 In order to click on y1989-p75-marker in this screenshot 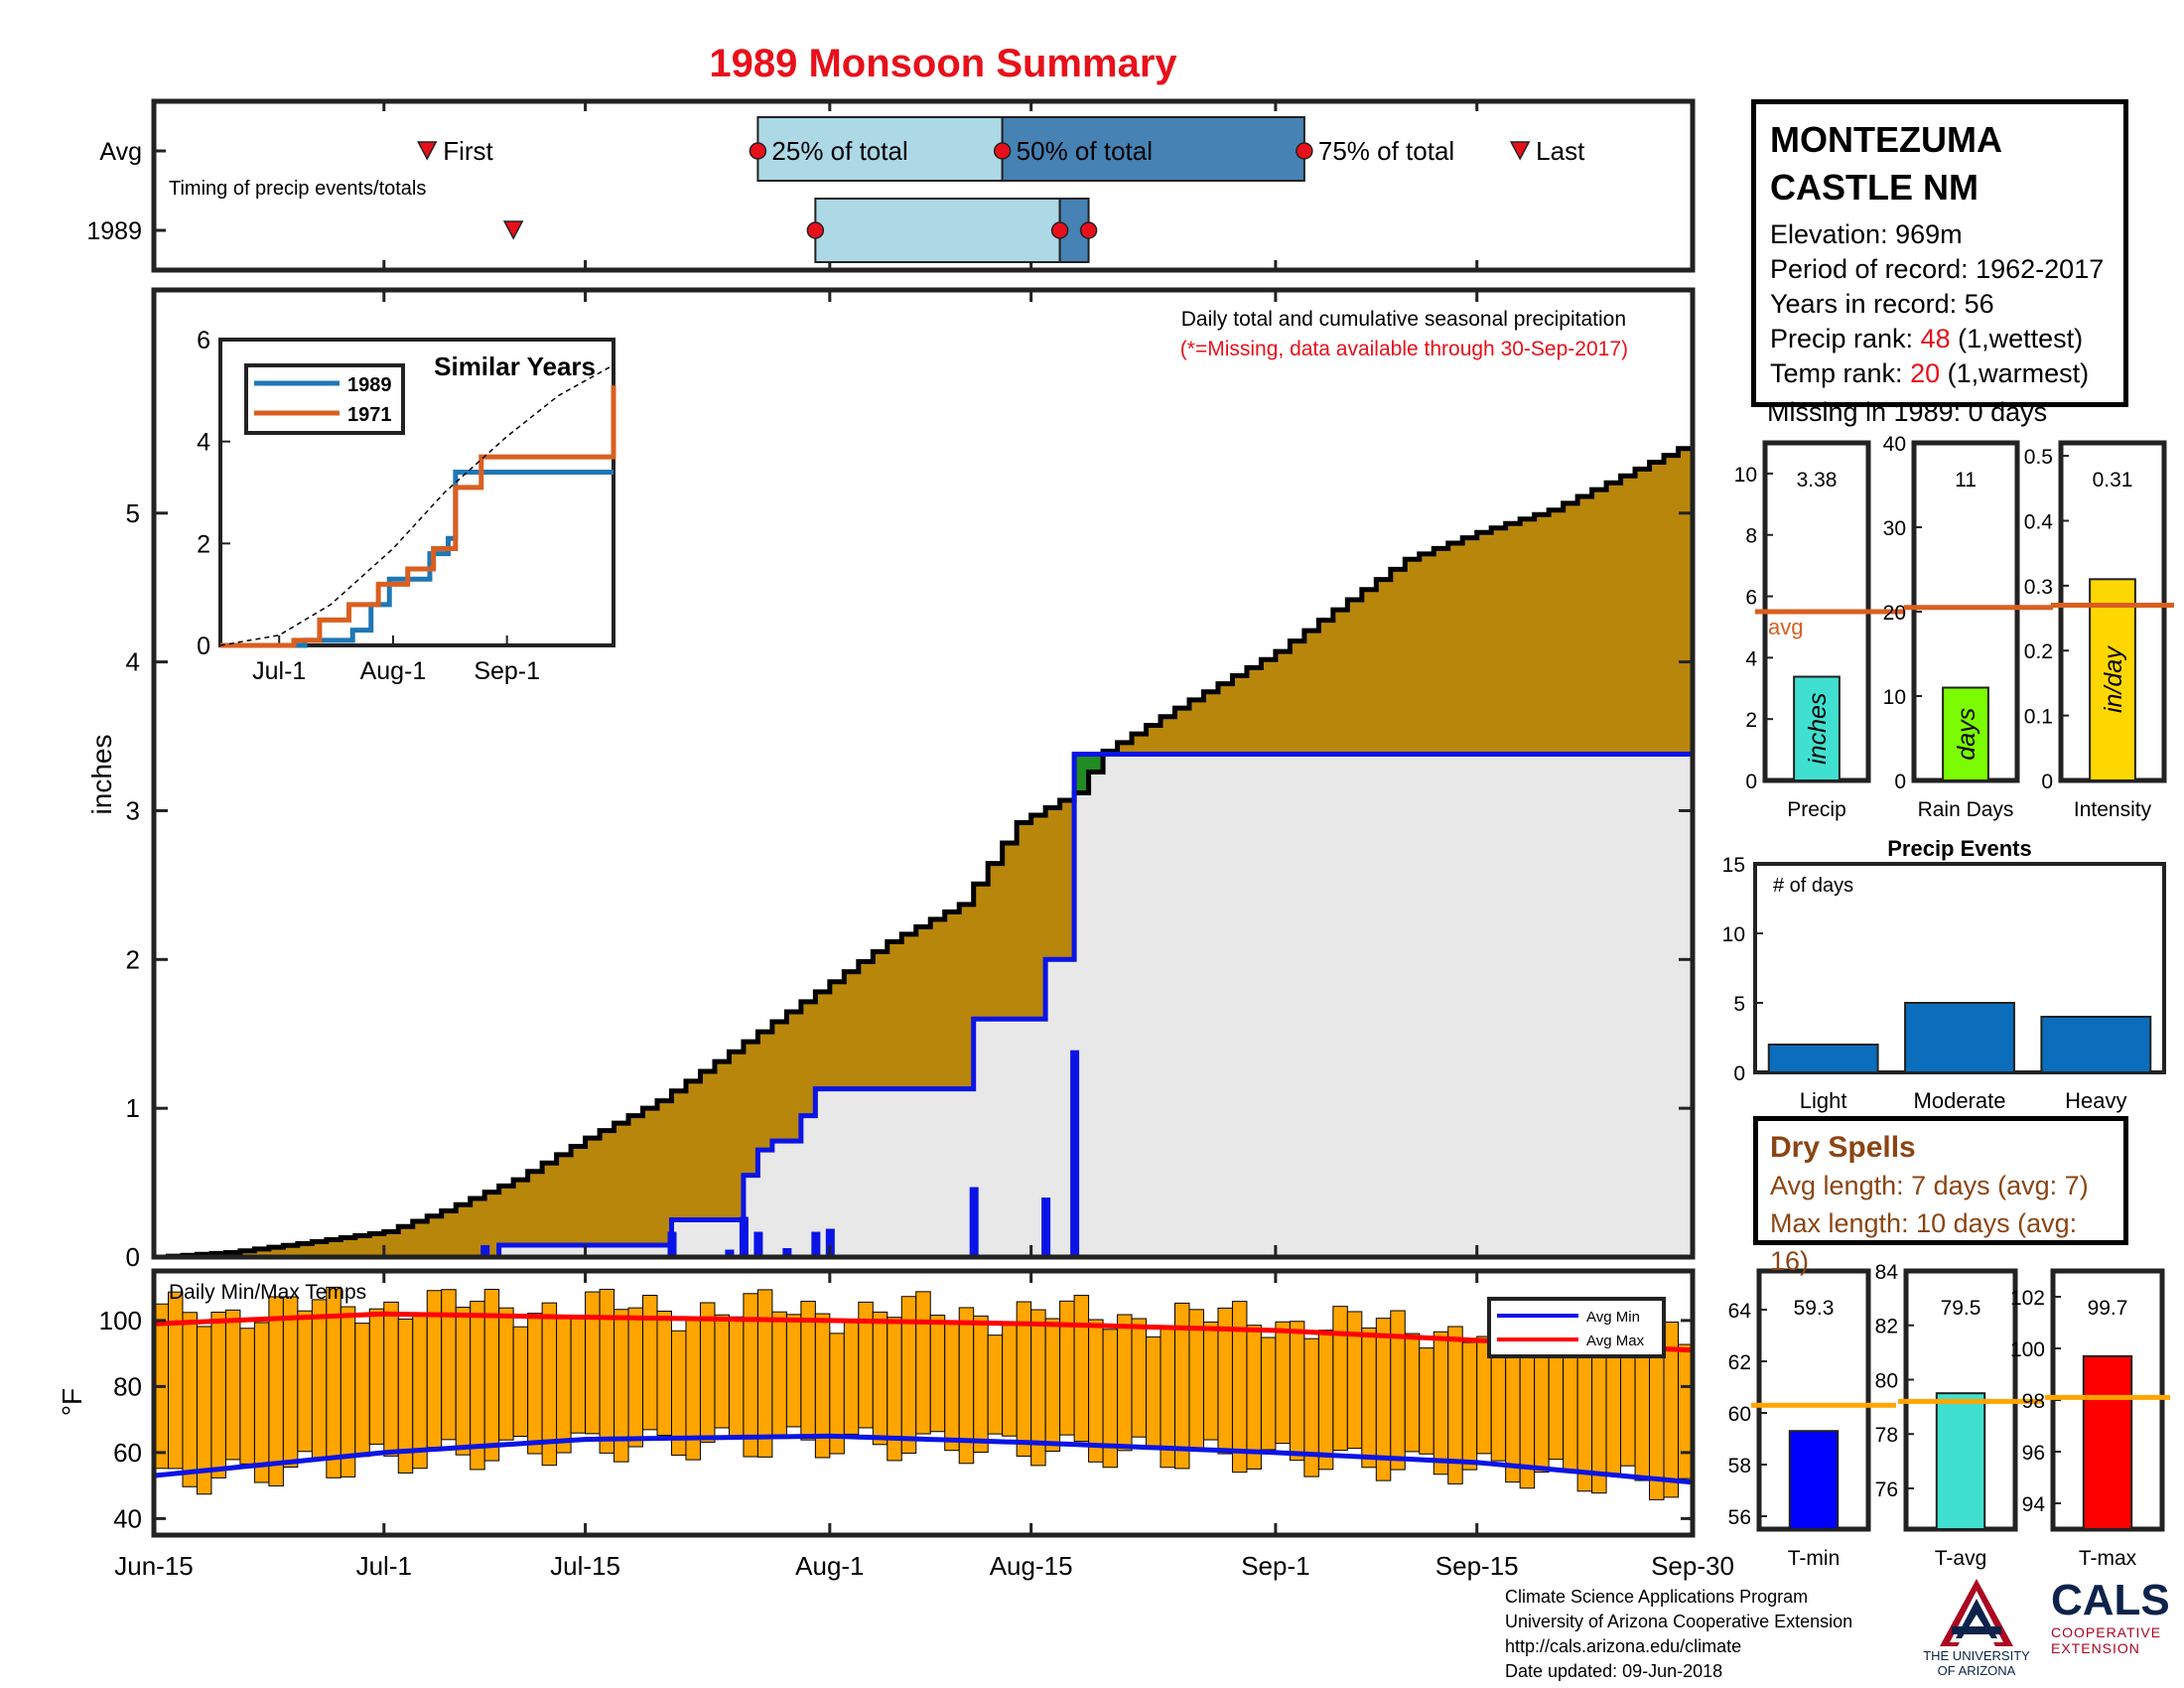, I will do `click(1088, 230)`.